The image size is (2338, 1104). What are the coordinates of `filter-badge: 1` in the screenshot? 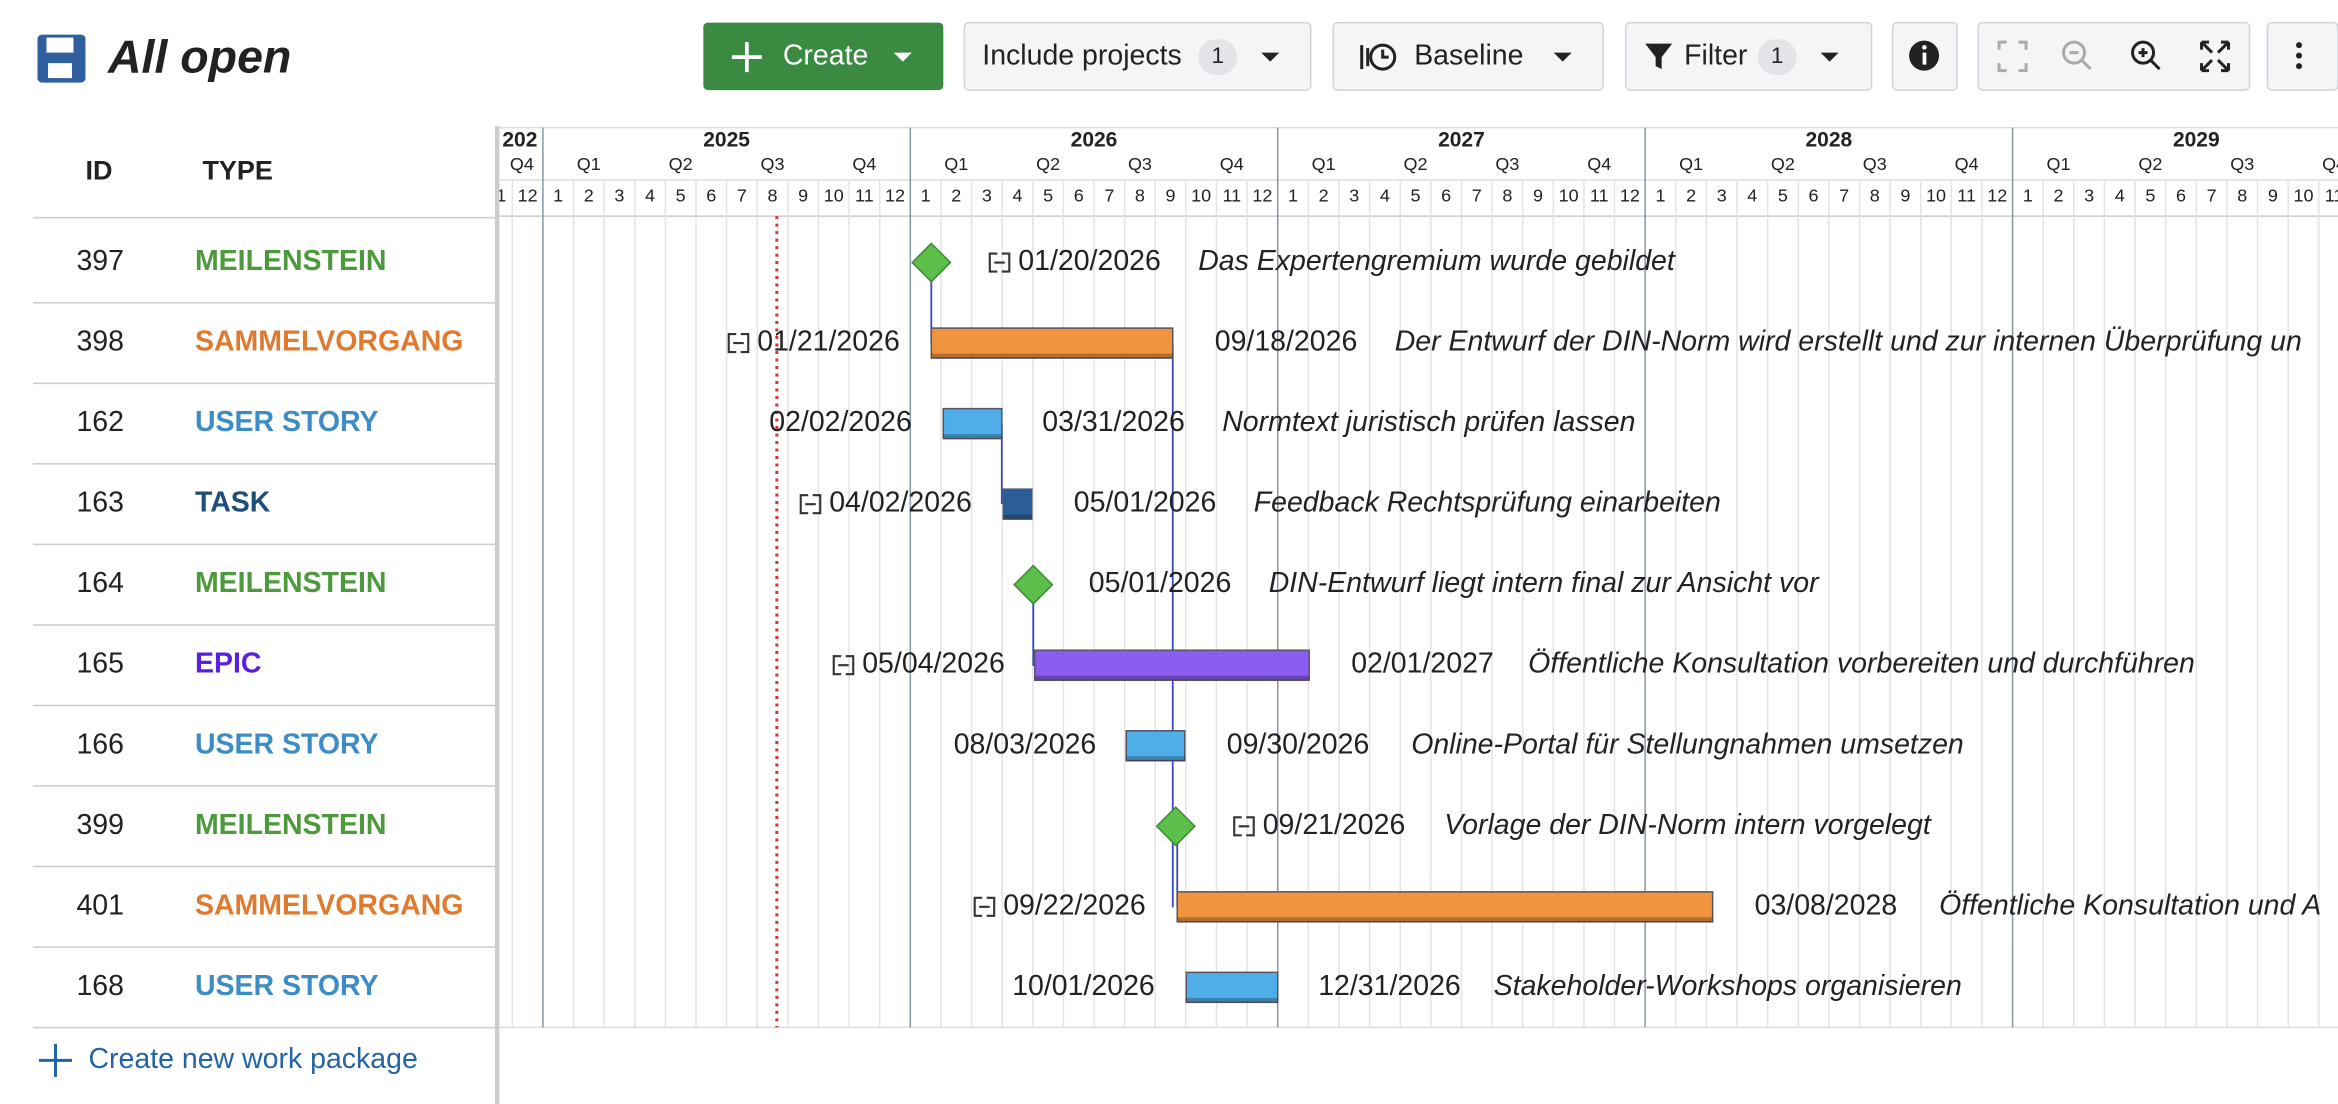 It's located at (1777, 55).